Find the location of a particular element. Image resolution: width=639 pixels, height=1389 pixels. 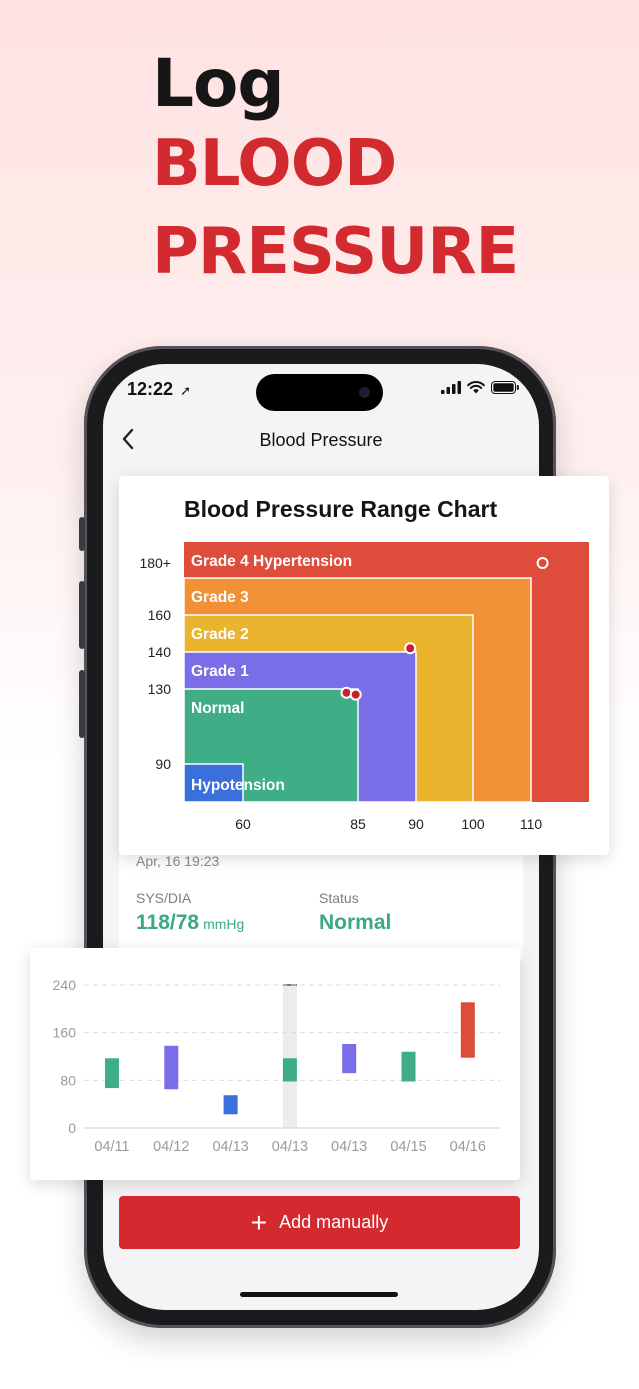

x-tick-label: 100 is located at coordinates (473, 824).